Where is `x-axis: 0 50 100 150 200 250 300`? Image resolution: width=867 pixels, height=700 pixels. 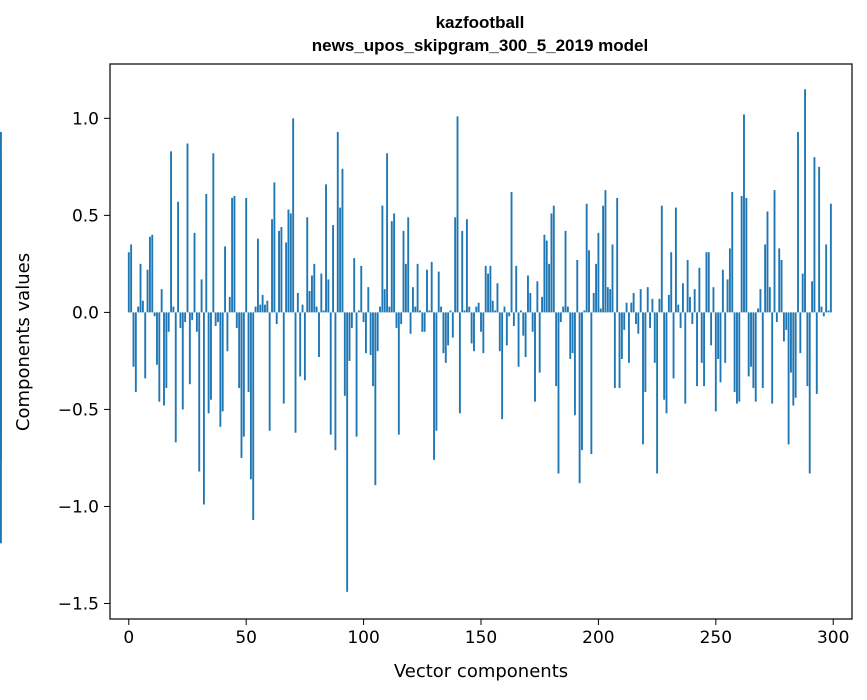
x-axis: 0 50 100 150 200 250 300 is located at coordinates (486, 633).